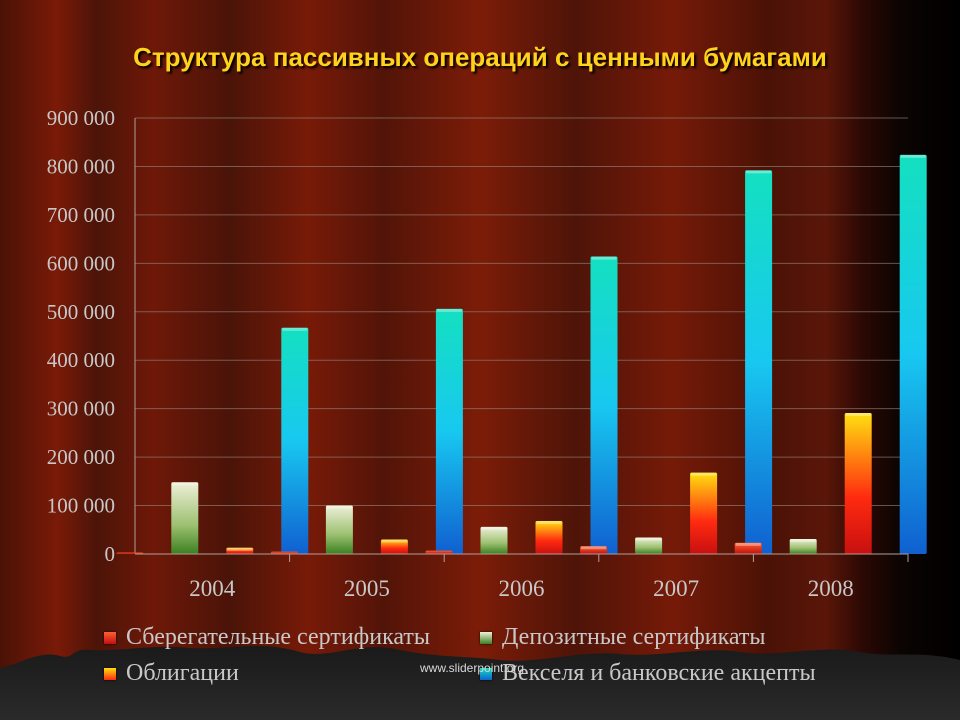 The image size is (960, 720). I want to click on legend-item-deposit: Депозитные сертификаты, so click(623, 637).